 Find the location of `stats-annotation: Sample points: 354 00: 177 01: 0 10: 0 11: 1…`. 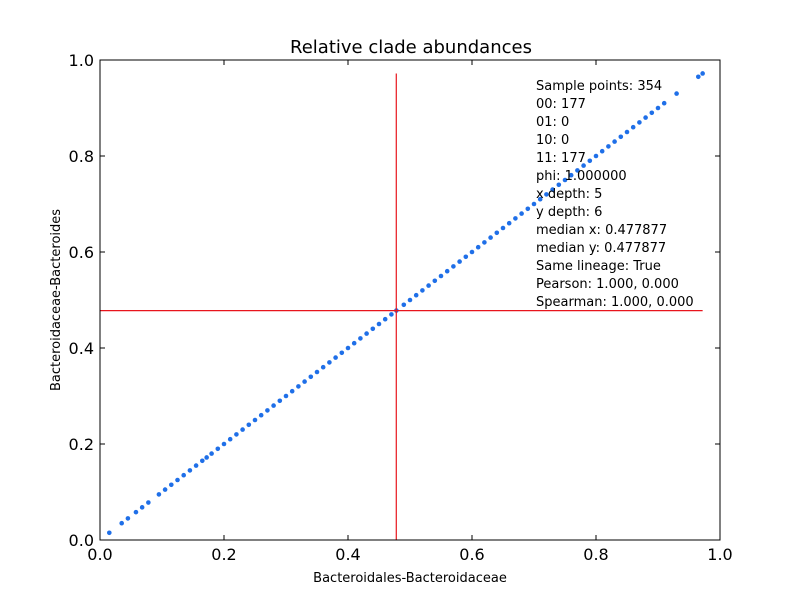

stats-annotation: Sample points: 354 00: 177 01: 0 10: 0 11: 1… is located at coordinates (615, 194).